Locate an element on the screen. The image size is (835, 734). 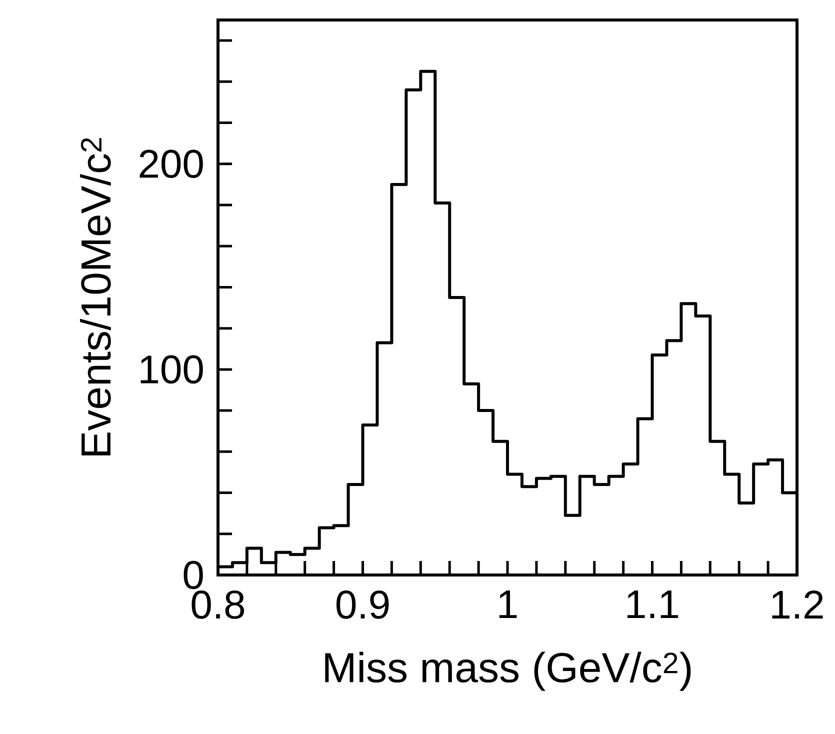
x-axis-title: Miss mass (GeV/c$^{2}$) is located at coordinates (508, 671).